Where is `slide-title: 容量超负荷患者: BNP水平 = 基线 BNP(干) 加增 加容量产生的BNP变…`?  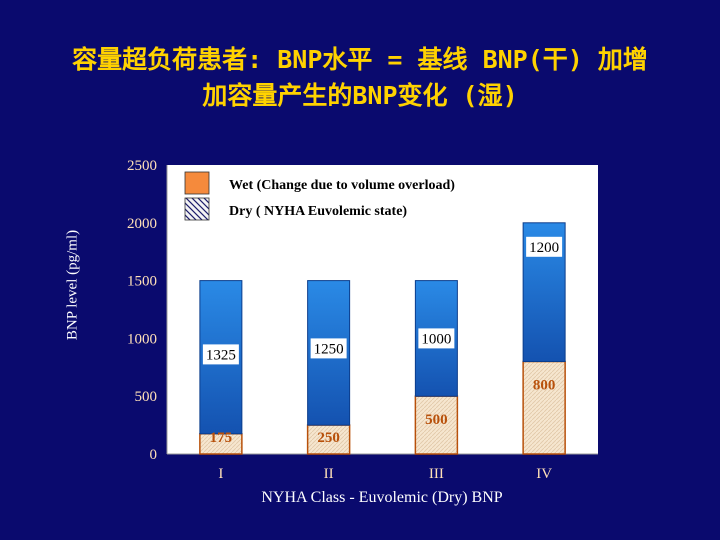 slide-title: 容量超负荷患者: BNP水平 = 基线 BNP(干) 加增 加容量产生的BNP变… is located at coordinates (360, 78).